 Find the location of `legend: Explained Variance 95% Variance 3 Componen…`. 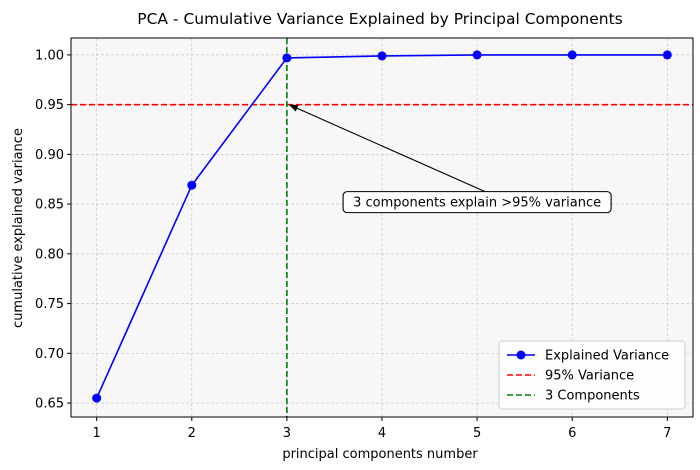

legend: Explained Variance 95% Variance 3 Componen… is located at coordinates (592, 375).